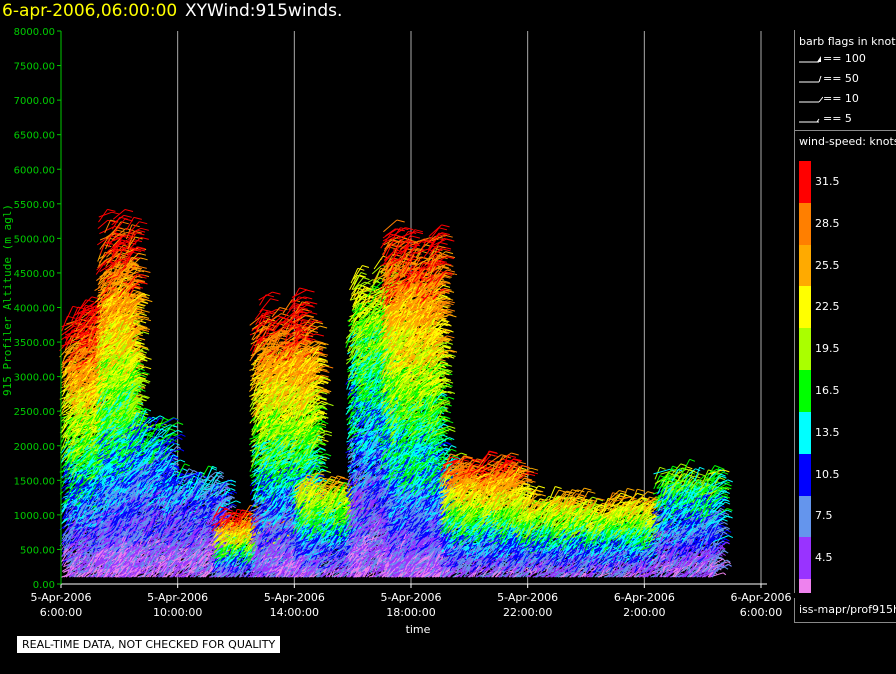 Image resolution: width=896 pixels, height=674 pixels. Describe the element at coordinates (89, 11) in the screenshot. I see `title-date-time: 6-apr-2006,06:00:00` at that location.